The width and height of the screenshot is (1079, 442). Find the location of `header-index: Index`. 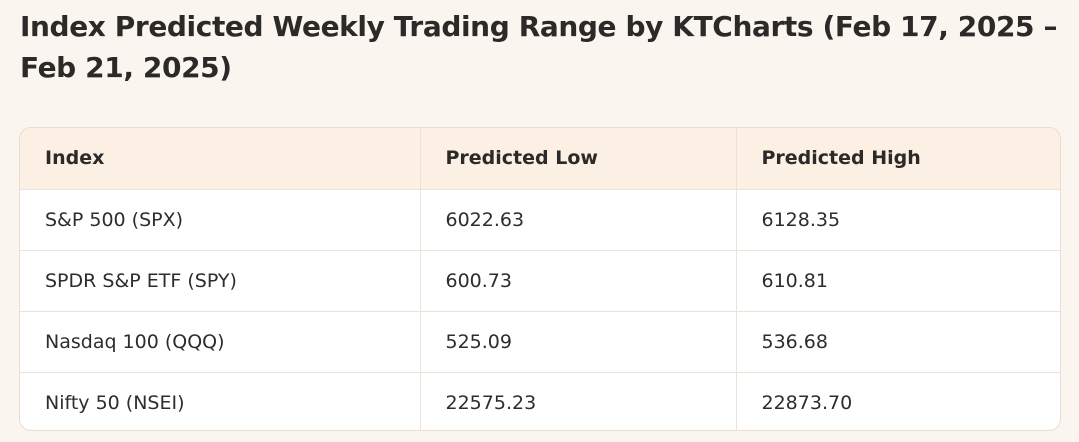

header-index: Index is located at coordinates (220, 159).